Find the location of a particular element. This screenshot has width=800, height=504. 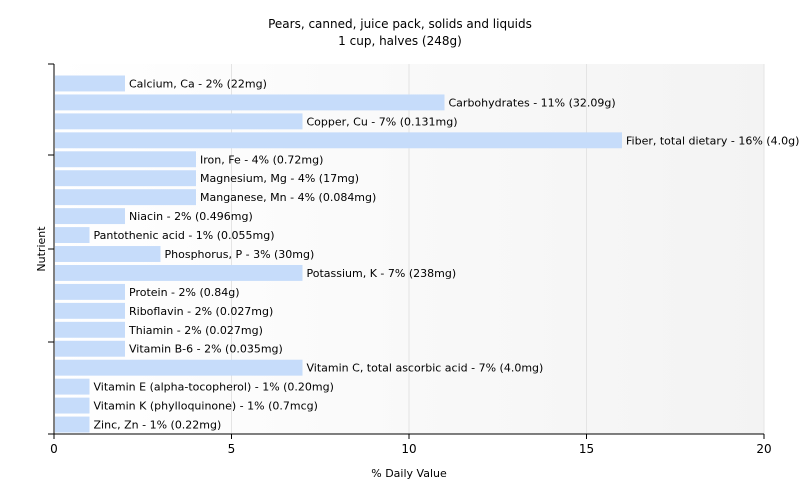

x-tick-label: 10 is located at coordinates (408, 449).